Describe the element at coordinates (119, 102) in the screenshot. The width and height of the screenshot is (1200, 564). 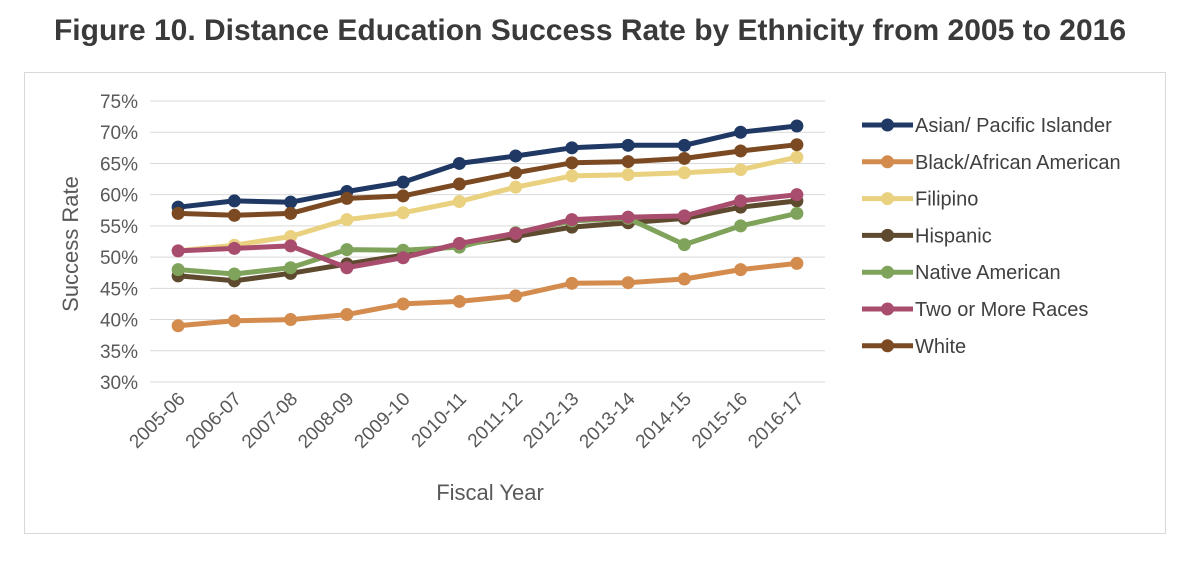
I see `y-tick-label: 75%` at that location.